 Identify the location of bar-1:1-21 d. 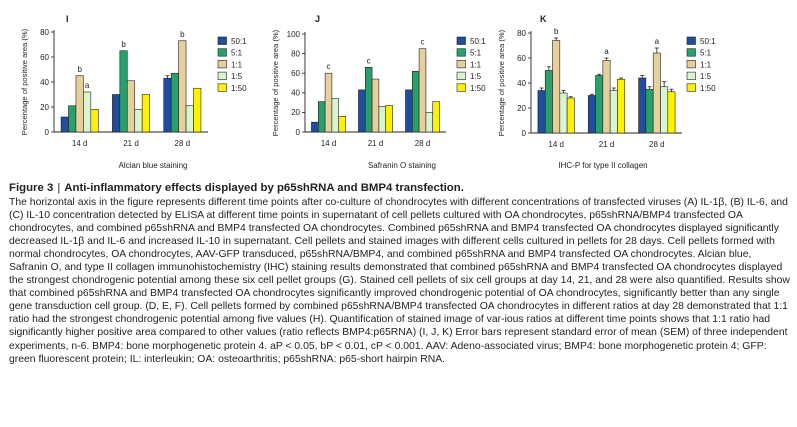
(606, 97).